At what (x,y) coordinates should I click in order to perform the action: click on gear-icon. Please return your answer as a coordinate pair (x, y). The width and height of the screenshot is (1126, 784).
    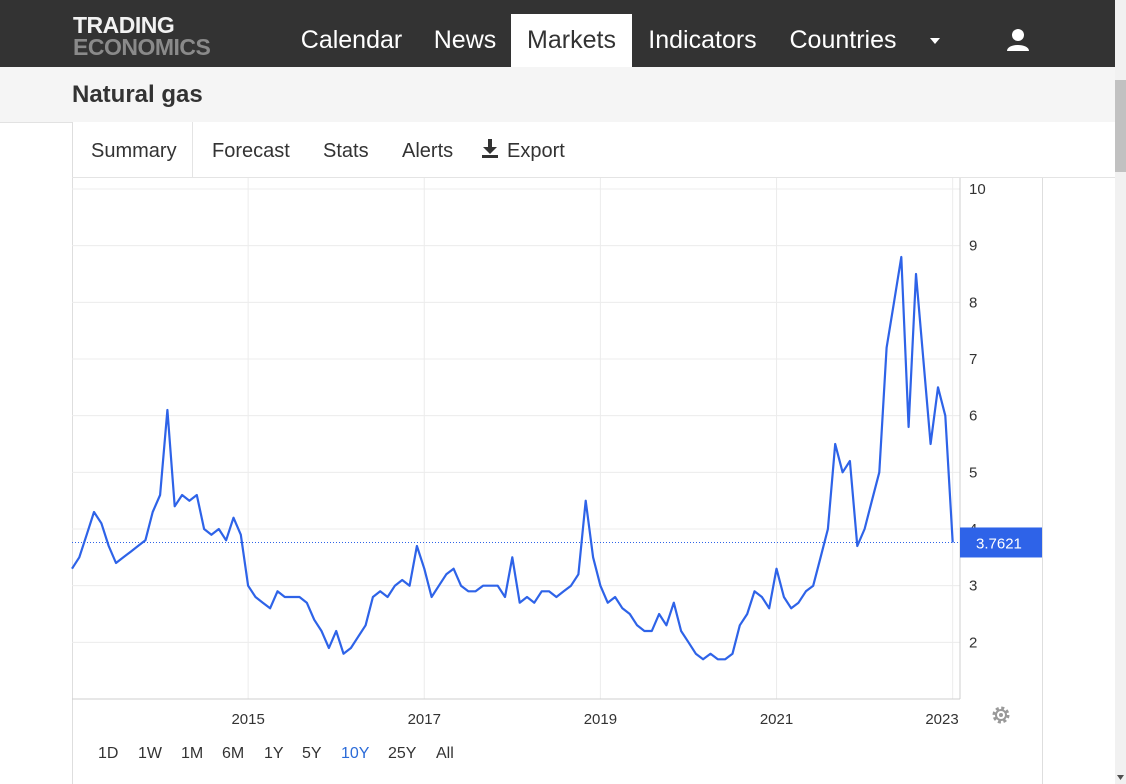
    Looking at the image, I should click on (1001, 715).